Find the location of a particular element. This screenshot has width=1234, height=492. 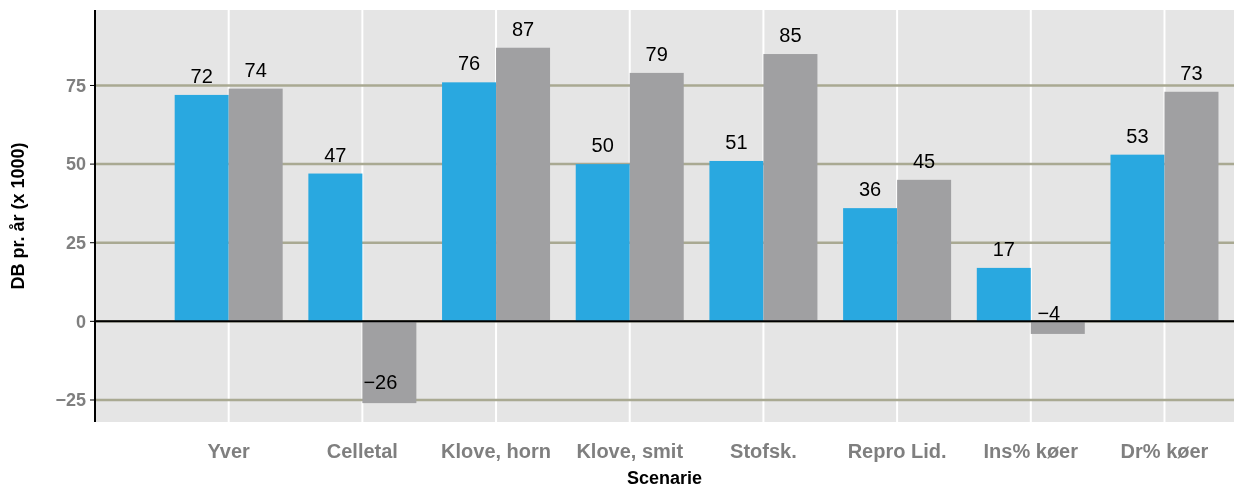

data-label: 72 is located at coordinates (201, 75).